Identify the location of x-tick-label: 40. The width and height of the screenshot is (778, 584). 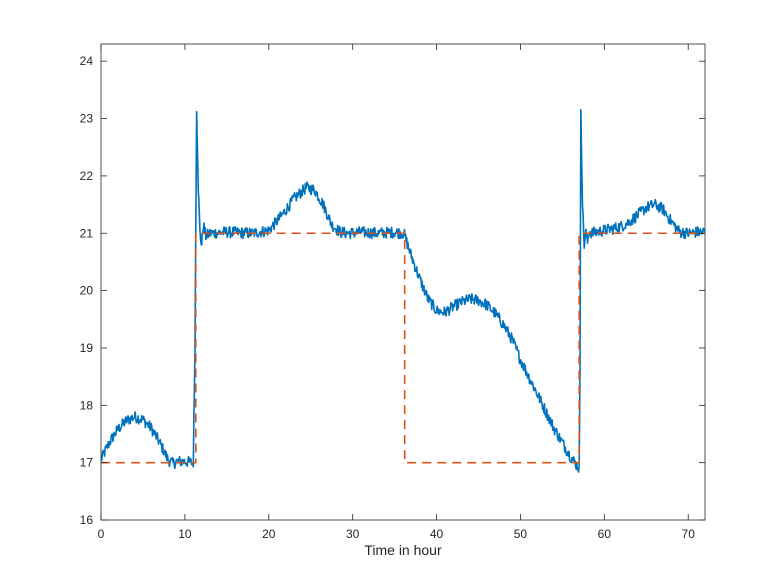
(437, 534).